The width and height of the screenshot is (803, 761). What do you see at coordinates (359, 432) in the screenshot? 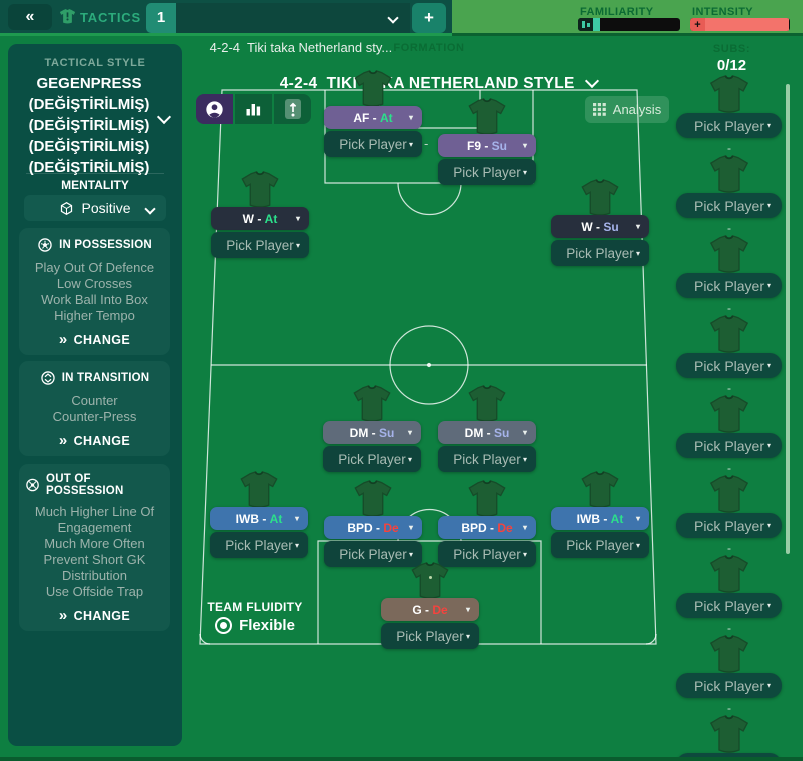
I see `role-label: DM` at bounding box center [359, 432].